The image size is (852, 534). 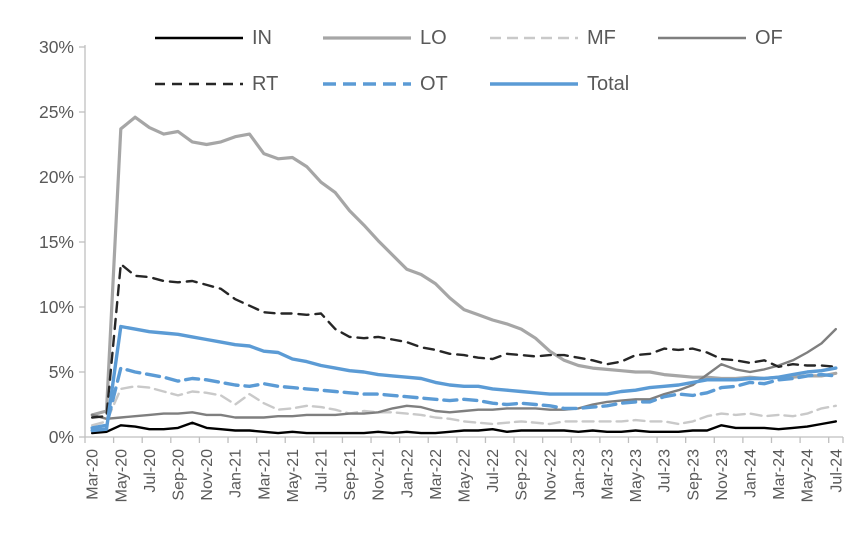 What do you see at coordinates (769, 38) in the screenshot?
I see `legend-label-of: OF` at bounding box center [769, 38].